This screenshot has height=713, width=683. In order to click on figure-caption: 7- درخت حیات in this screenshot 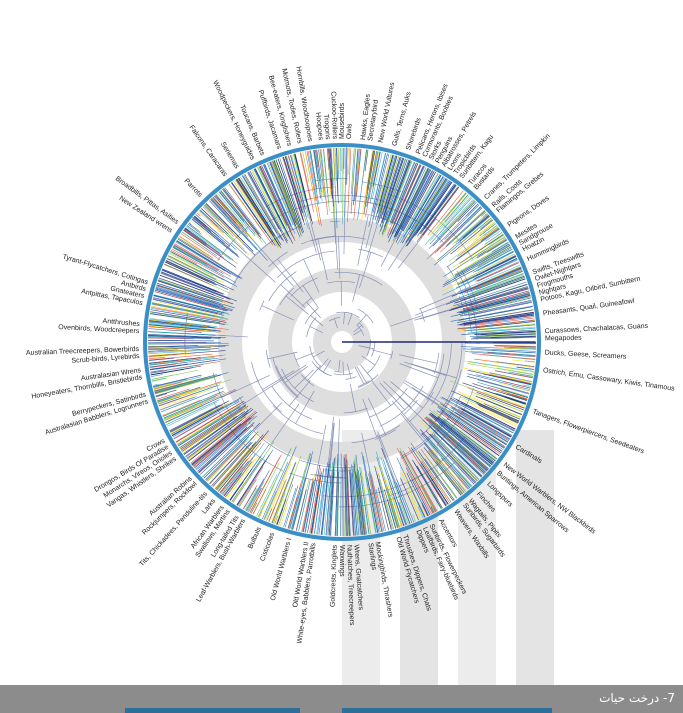, I will do `click(637, 698)`.